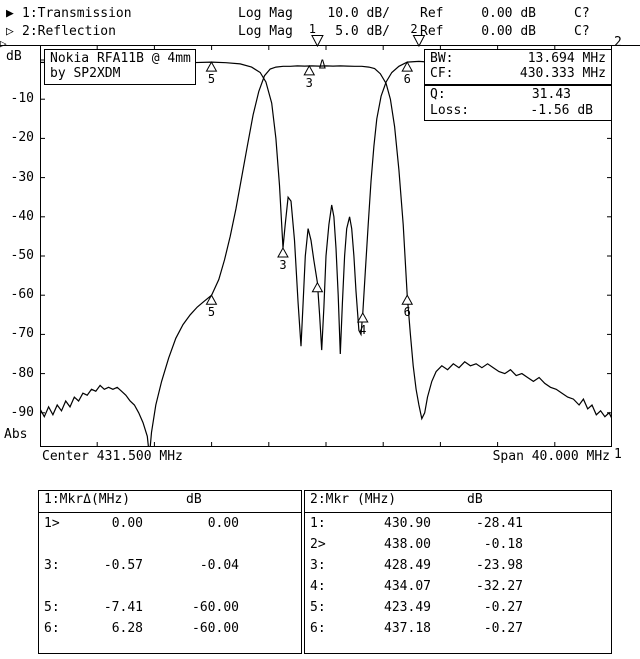 Image resolution: width=640 pixels, height=659 pixels. I want to click on y-tick-50: -50, so click(22, 255).